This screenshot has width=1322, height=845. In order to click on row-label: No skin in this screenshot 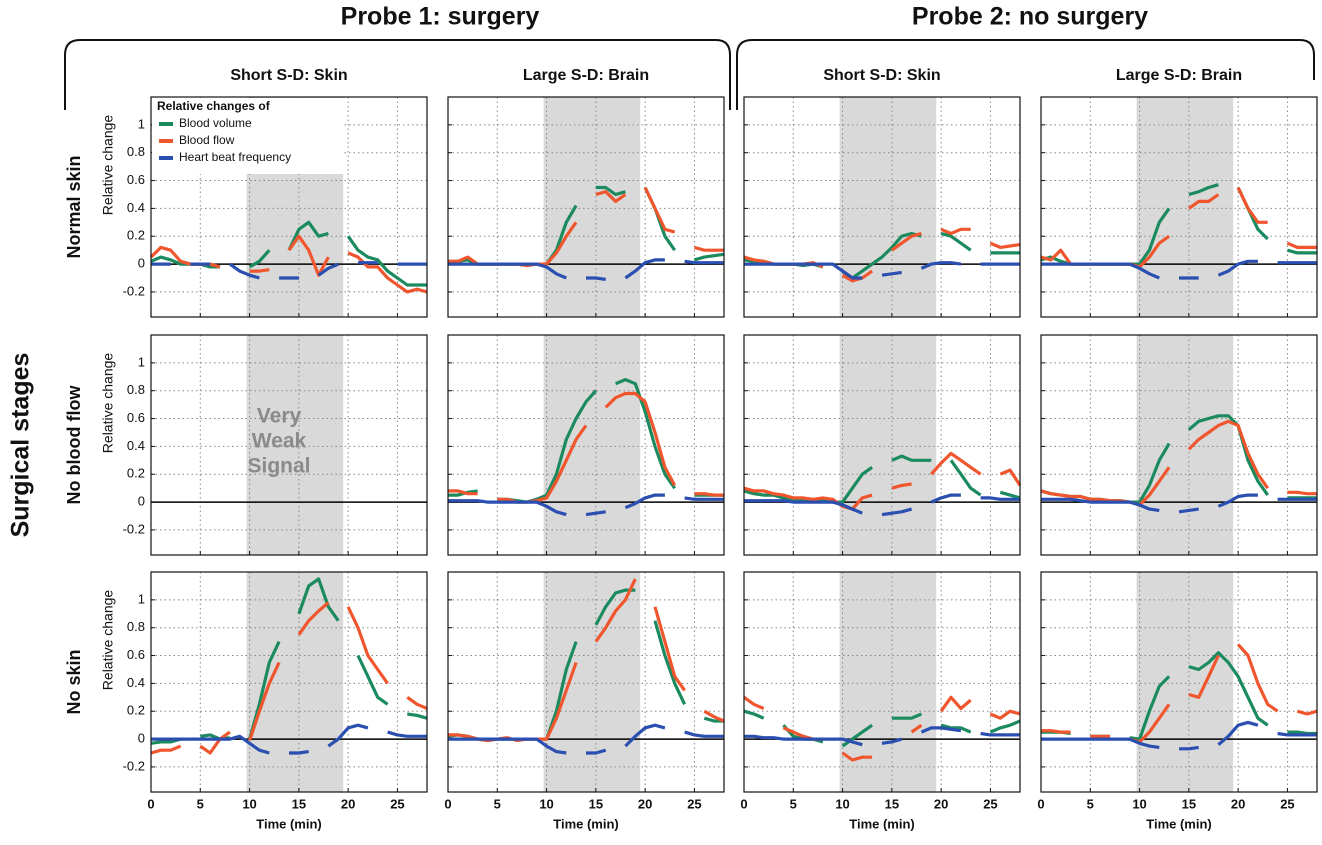, I will do `click(74, 681)`.